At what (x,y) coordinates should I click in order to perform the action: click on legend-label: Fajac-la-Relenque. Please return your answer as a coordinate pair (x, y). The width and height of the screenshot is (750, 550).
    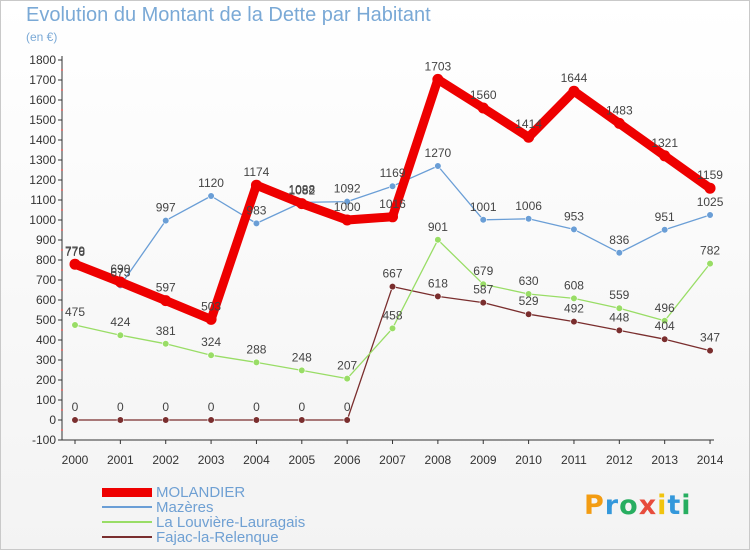
    Looking at the image, I should click on (217, 537).